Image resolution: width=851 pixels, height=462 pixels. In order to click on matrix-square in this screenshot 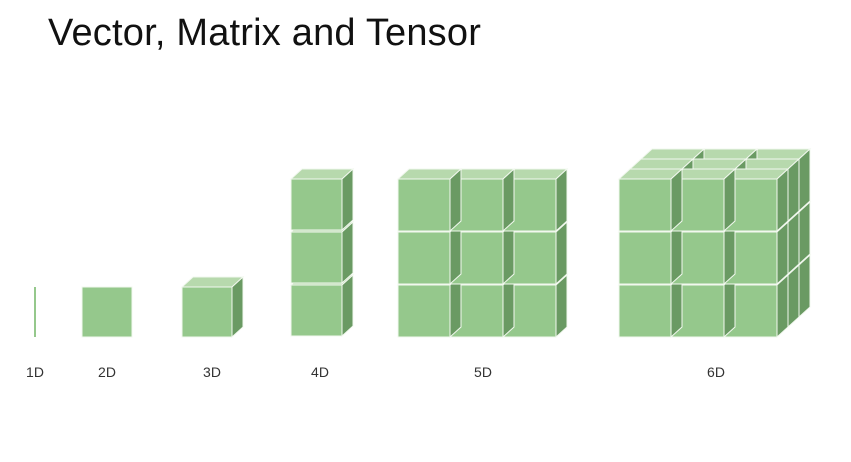, I will do `click(107, 312)`.